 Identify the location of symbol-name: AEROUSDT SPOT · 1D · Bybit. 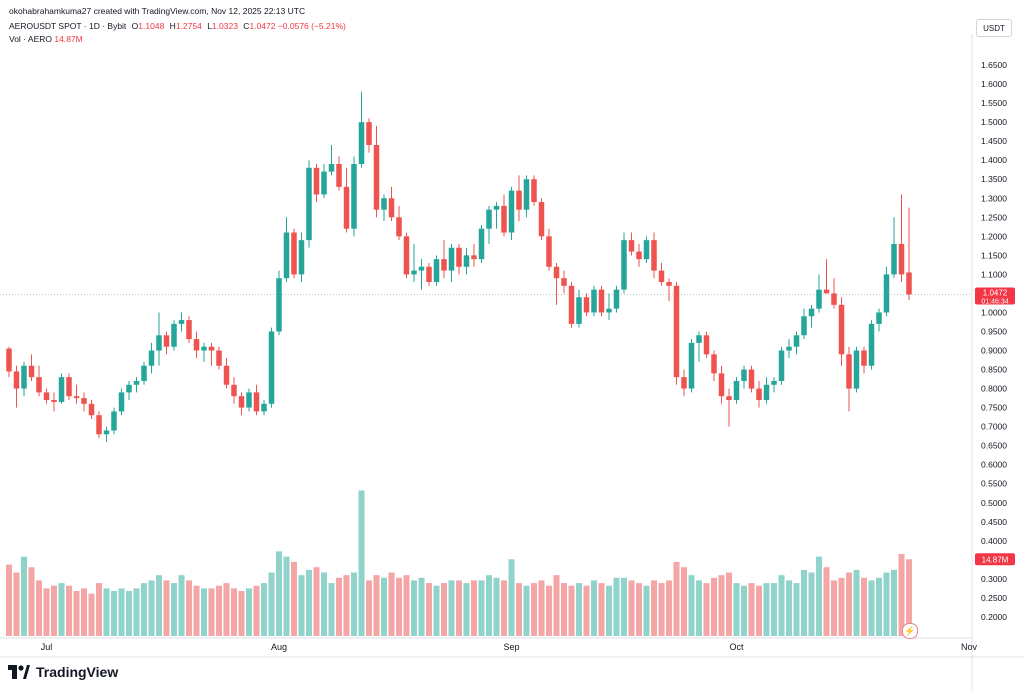
(68, 26).